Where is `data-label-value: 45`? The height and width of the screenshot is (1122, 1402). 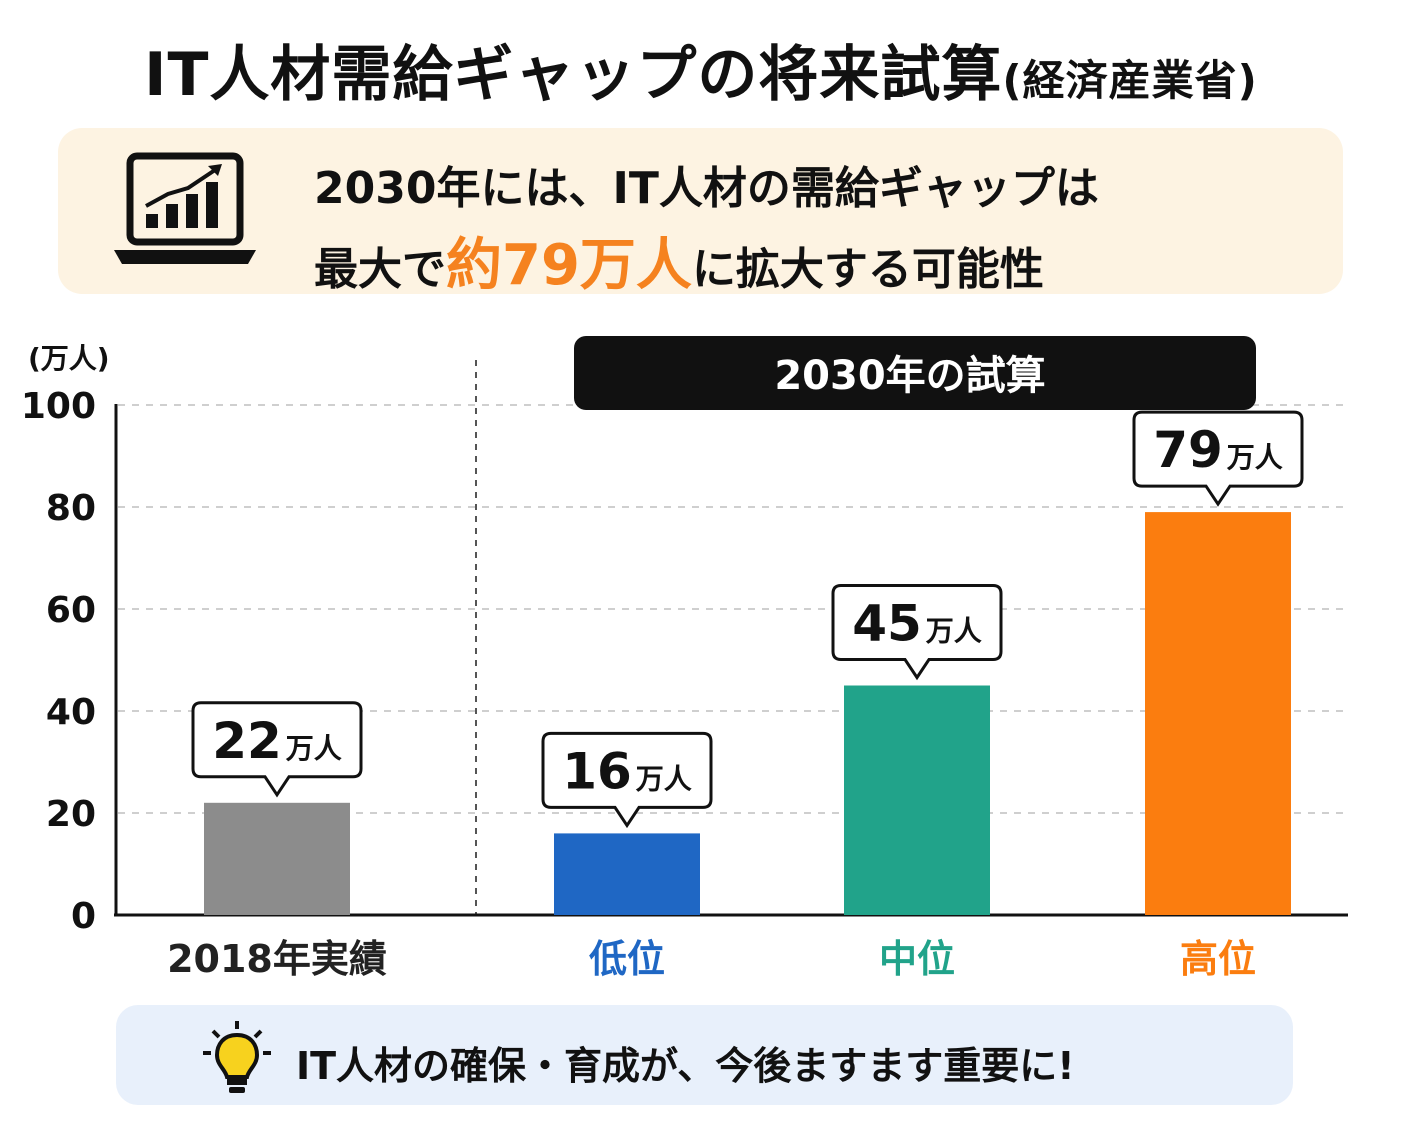 data-label-value: 45 is located at coordinates (887, 624).